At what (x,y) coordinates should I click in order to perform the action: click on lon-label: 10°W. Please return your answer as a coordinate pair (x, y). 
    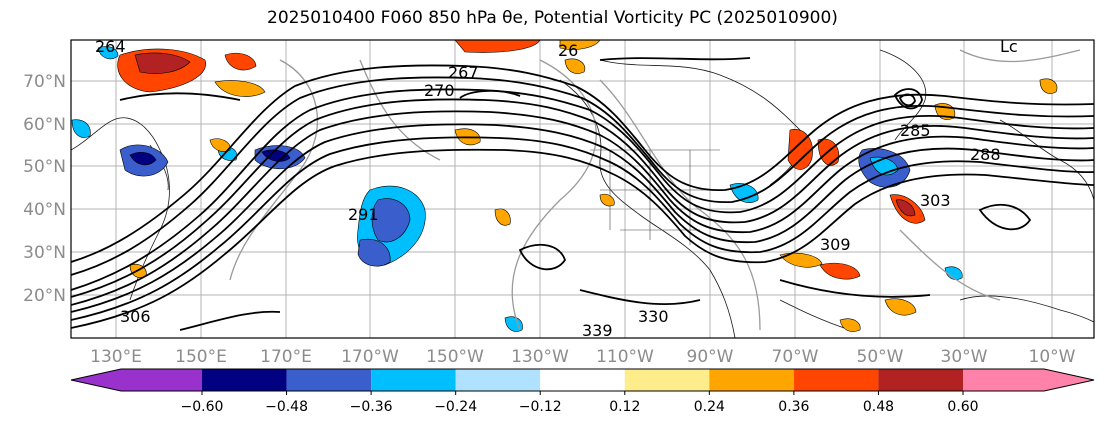
    Looking at the image, I should click on (1052, 357).